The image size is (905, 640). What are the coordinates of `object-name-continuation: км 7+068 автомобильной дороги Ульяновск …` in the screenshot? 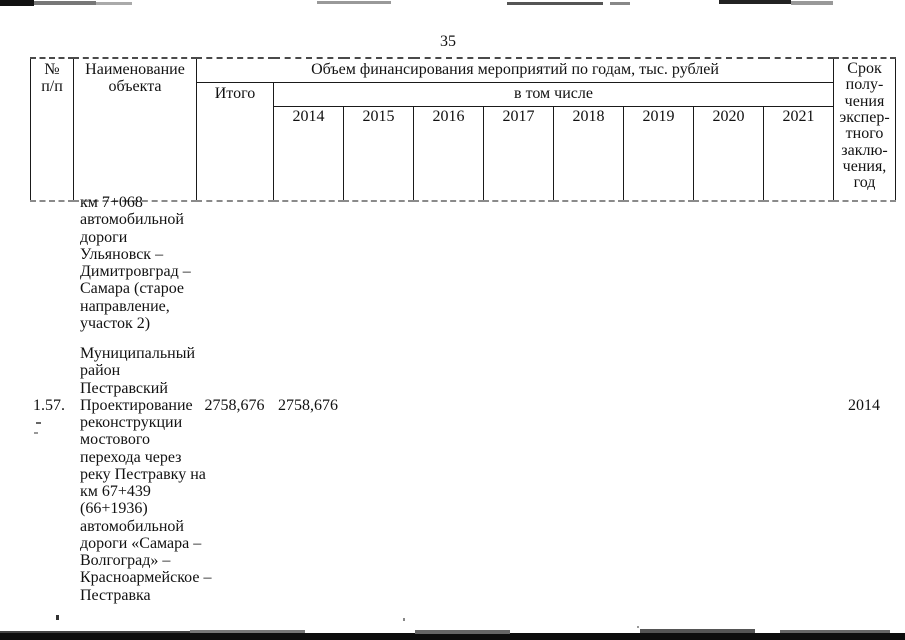 It's located at (135, 263).